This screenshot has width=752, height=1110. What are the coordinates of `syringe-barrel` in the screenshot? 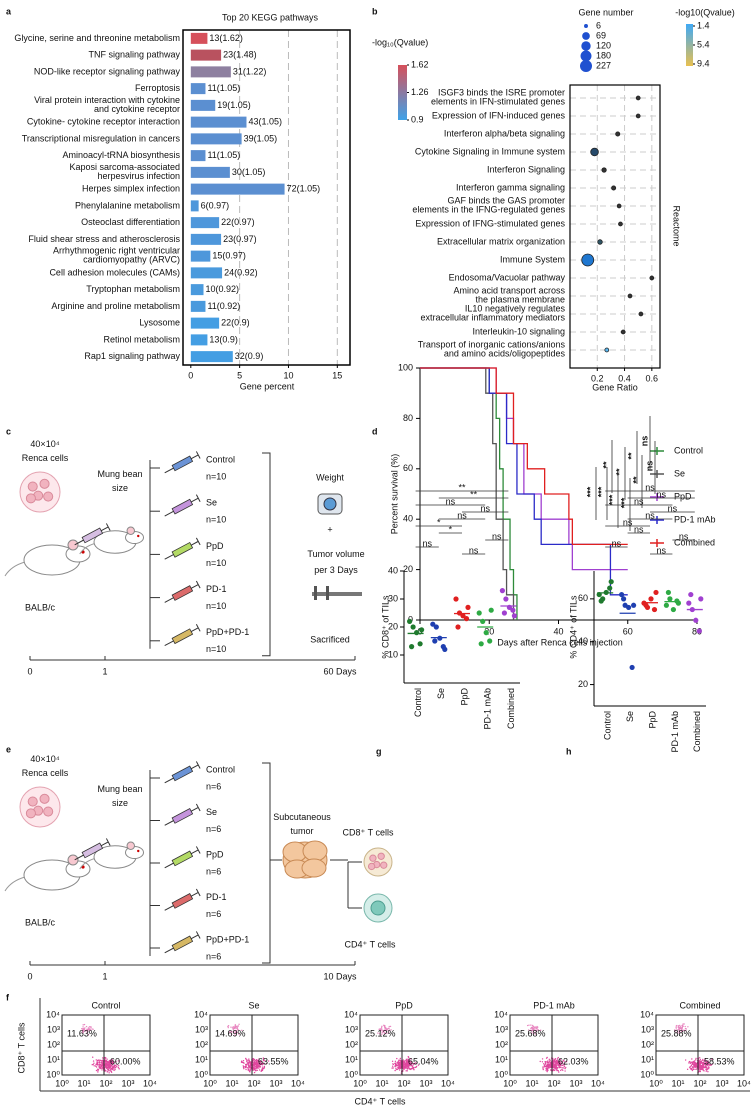 It's located at (182, 773).